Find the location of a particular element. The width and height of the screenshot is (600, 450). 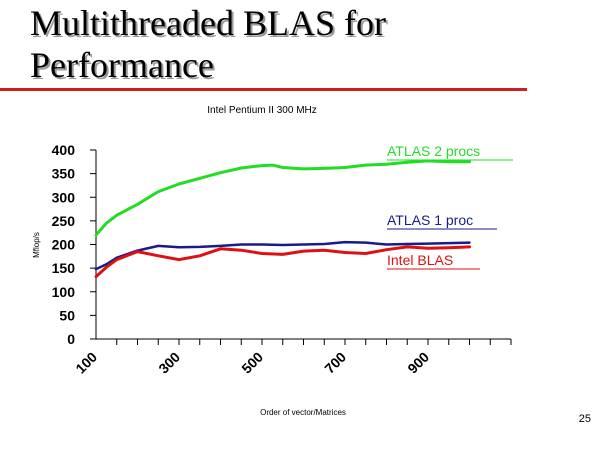

y-tick-label: 350 is located at coordinates (64, 174).